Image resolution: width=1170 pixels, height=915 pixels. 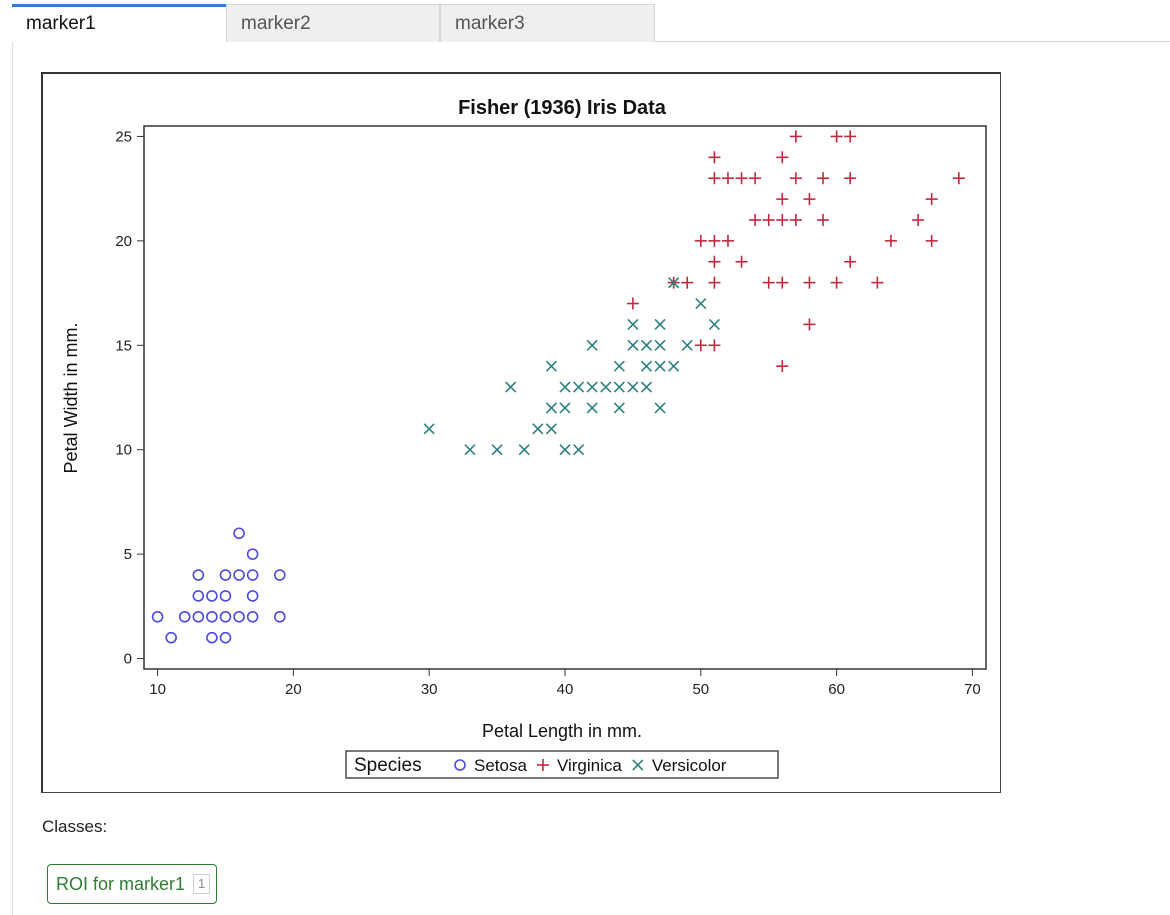 I want to click on legend-label-versicolor: Versicolor, so click(x=689, y=765).